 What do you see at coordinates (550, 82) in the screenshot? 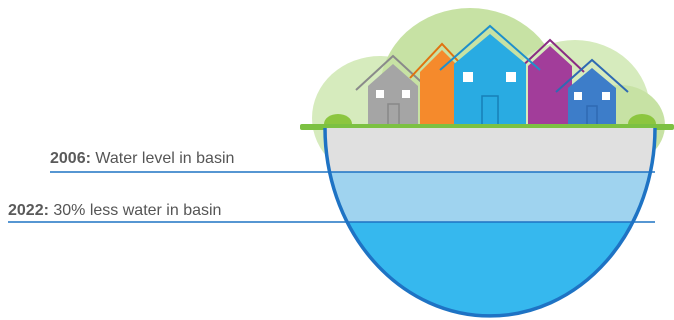
I see `house-purple` at bounding box center [550, 82].